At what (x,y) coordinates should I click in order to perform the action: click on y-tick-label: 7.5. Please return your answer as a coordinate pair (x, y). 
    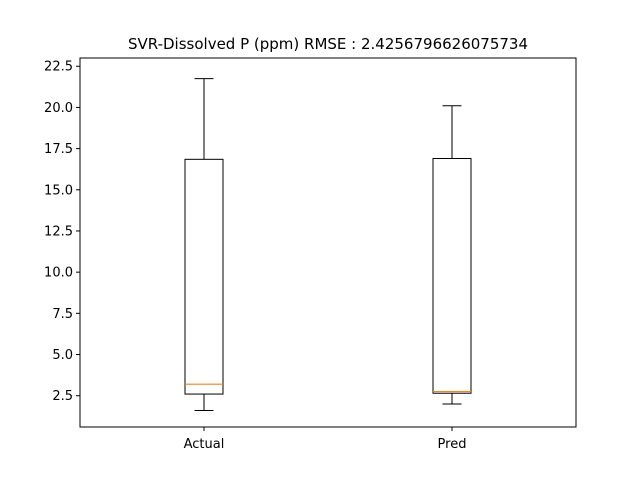
    Looking at the image, I should click on (62, 314).